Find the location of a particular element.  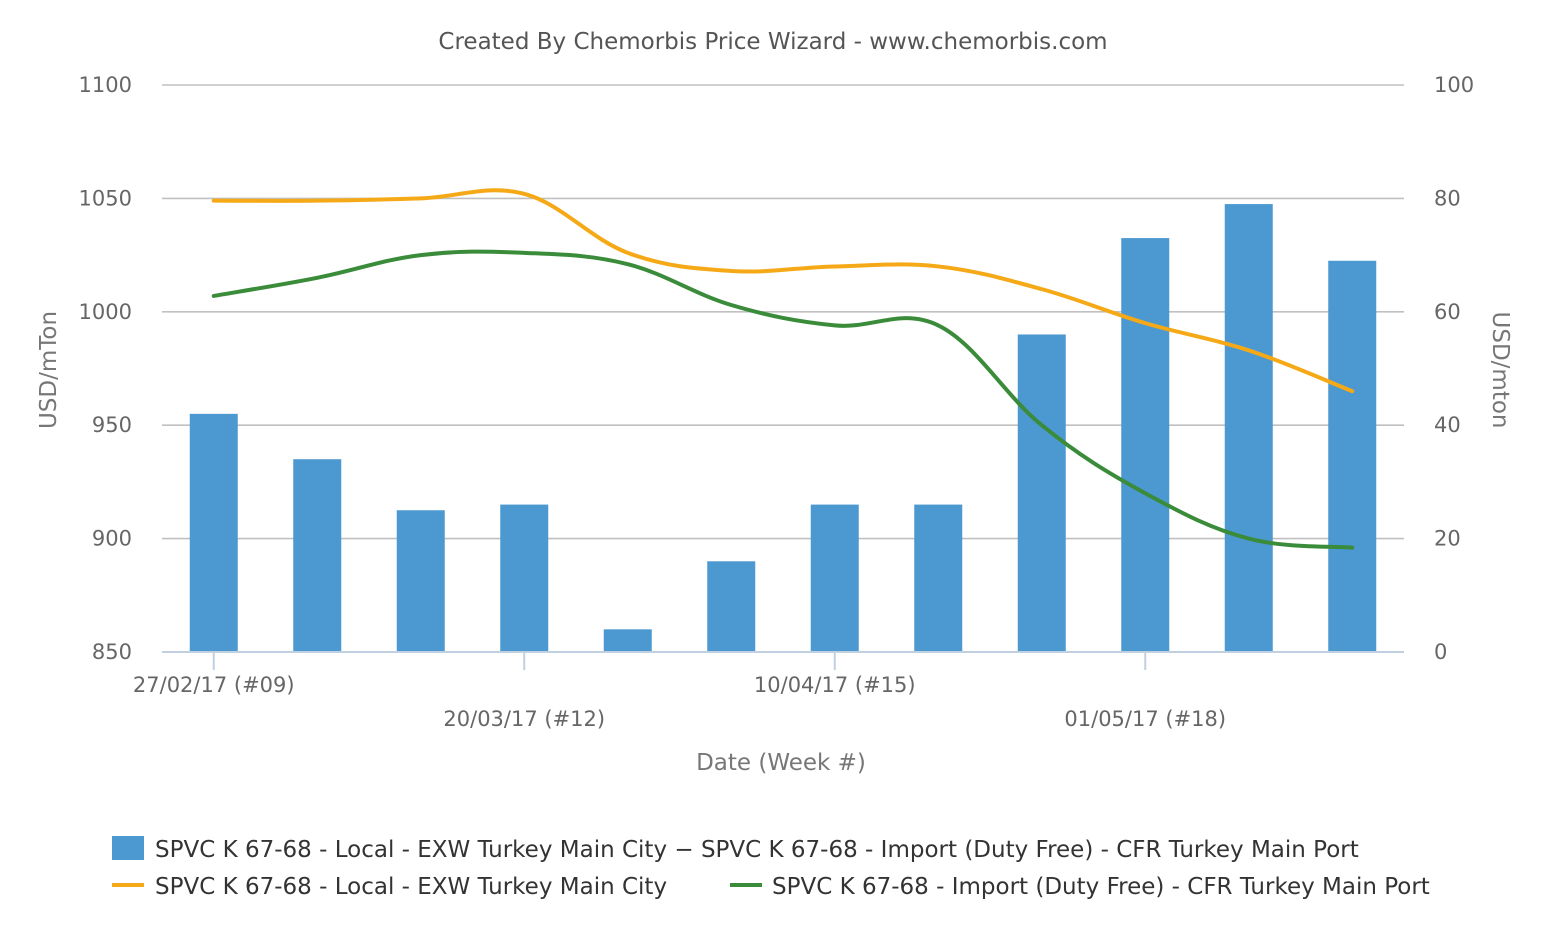

y-tick-label-right: 20 is located at coordinates (1447, 539).